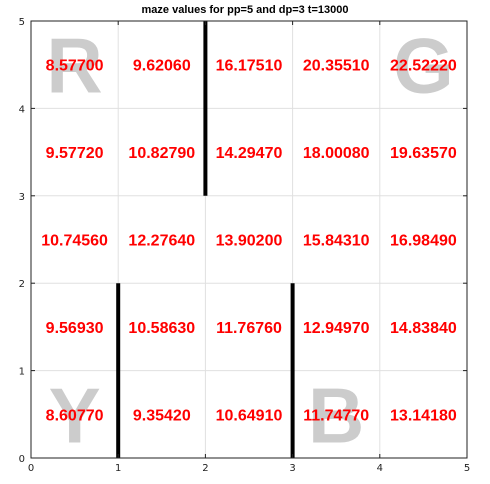  Describe the element at coordinates (336, 153) in the screenshot. I see `cell-value: 18.00080` at that location.